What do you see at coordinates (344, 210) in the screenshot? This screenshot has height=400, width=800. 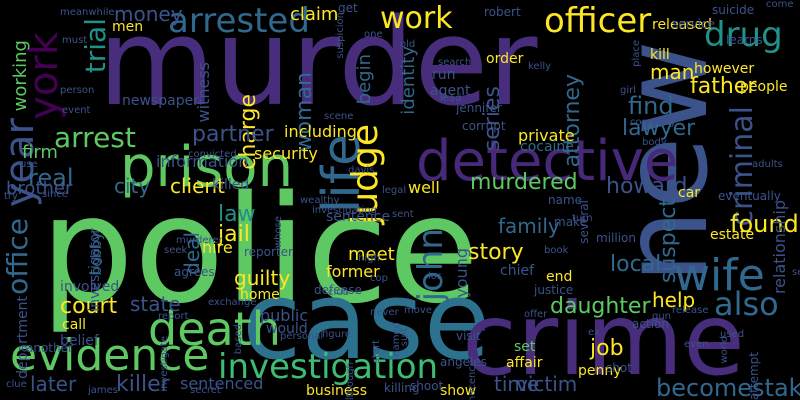 I see `word: investigating` at bounding box center [344, 210].